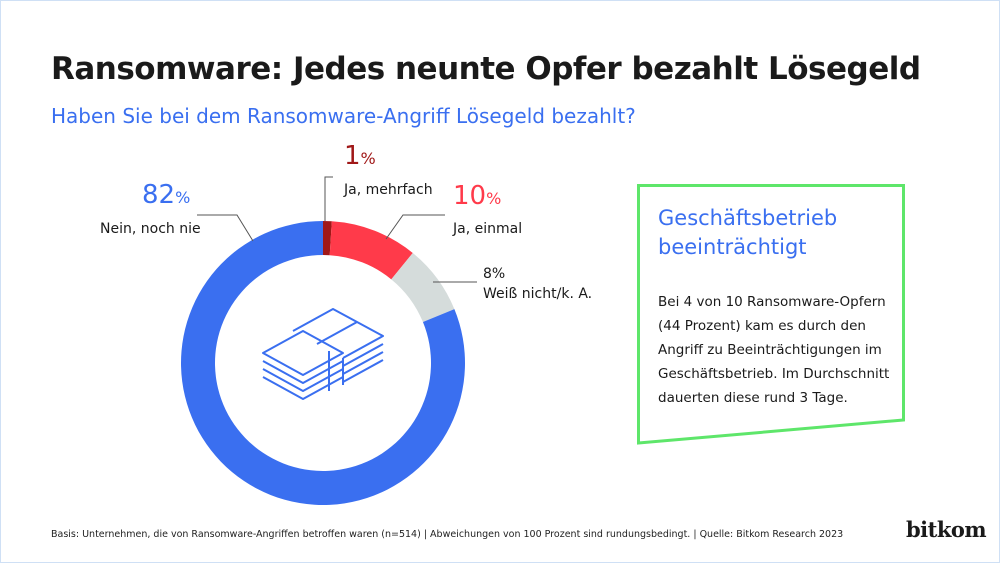 This screenshot has width=1000, height=563. I want to click on slice-value-82: 82%, so click(166, 195).